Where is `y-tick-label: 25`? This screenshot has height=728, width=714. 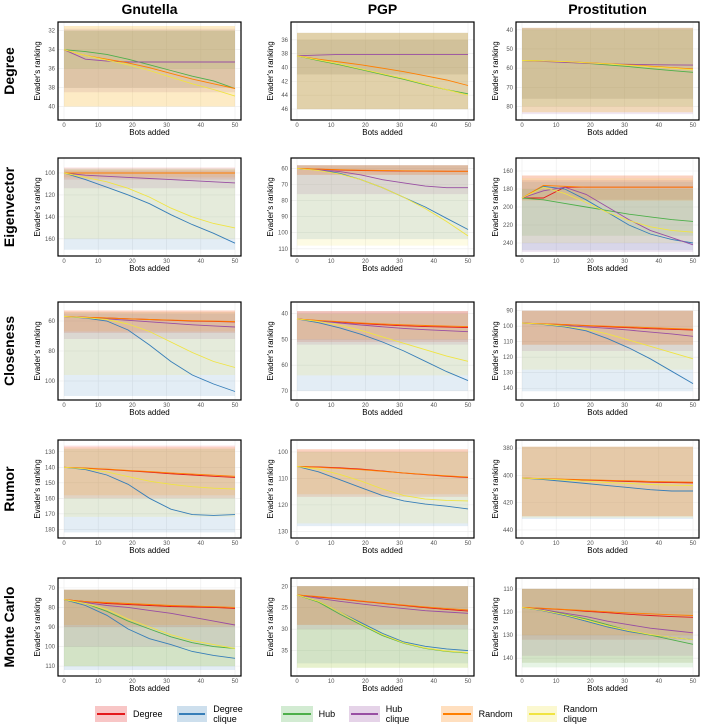
y-tick-label: 25 is located at coordinates (284, 609).